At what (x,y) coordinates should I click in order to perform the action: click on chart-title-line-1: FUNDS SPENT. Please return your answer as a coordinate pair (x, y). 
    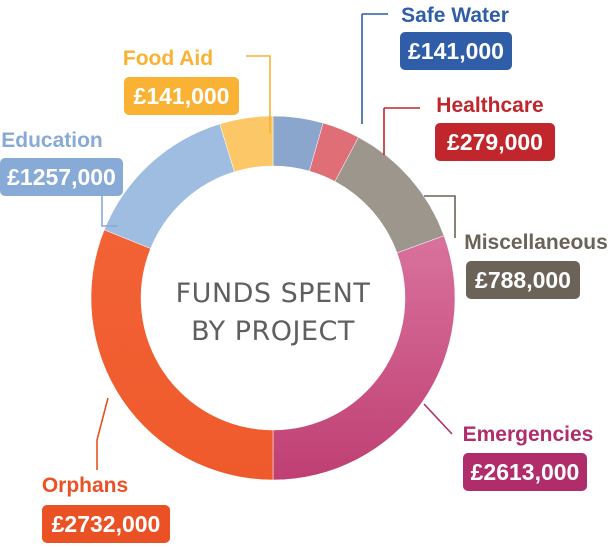
    Looking at the image, I should click on (273, 293).